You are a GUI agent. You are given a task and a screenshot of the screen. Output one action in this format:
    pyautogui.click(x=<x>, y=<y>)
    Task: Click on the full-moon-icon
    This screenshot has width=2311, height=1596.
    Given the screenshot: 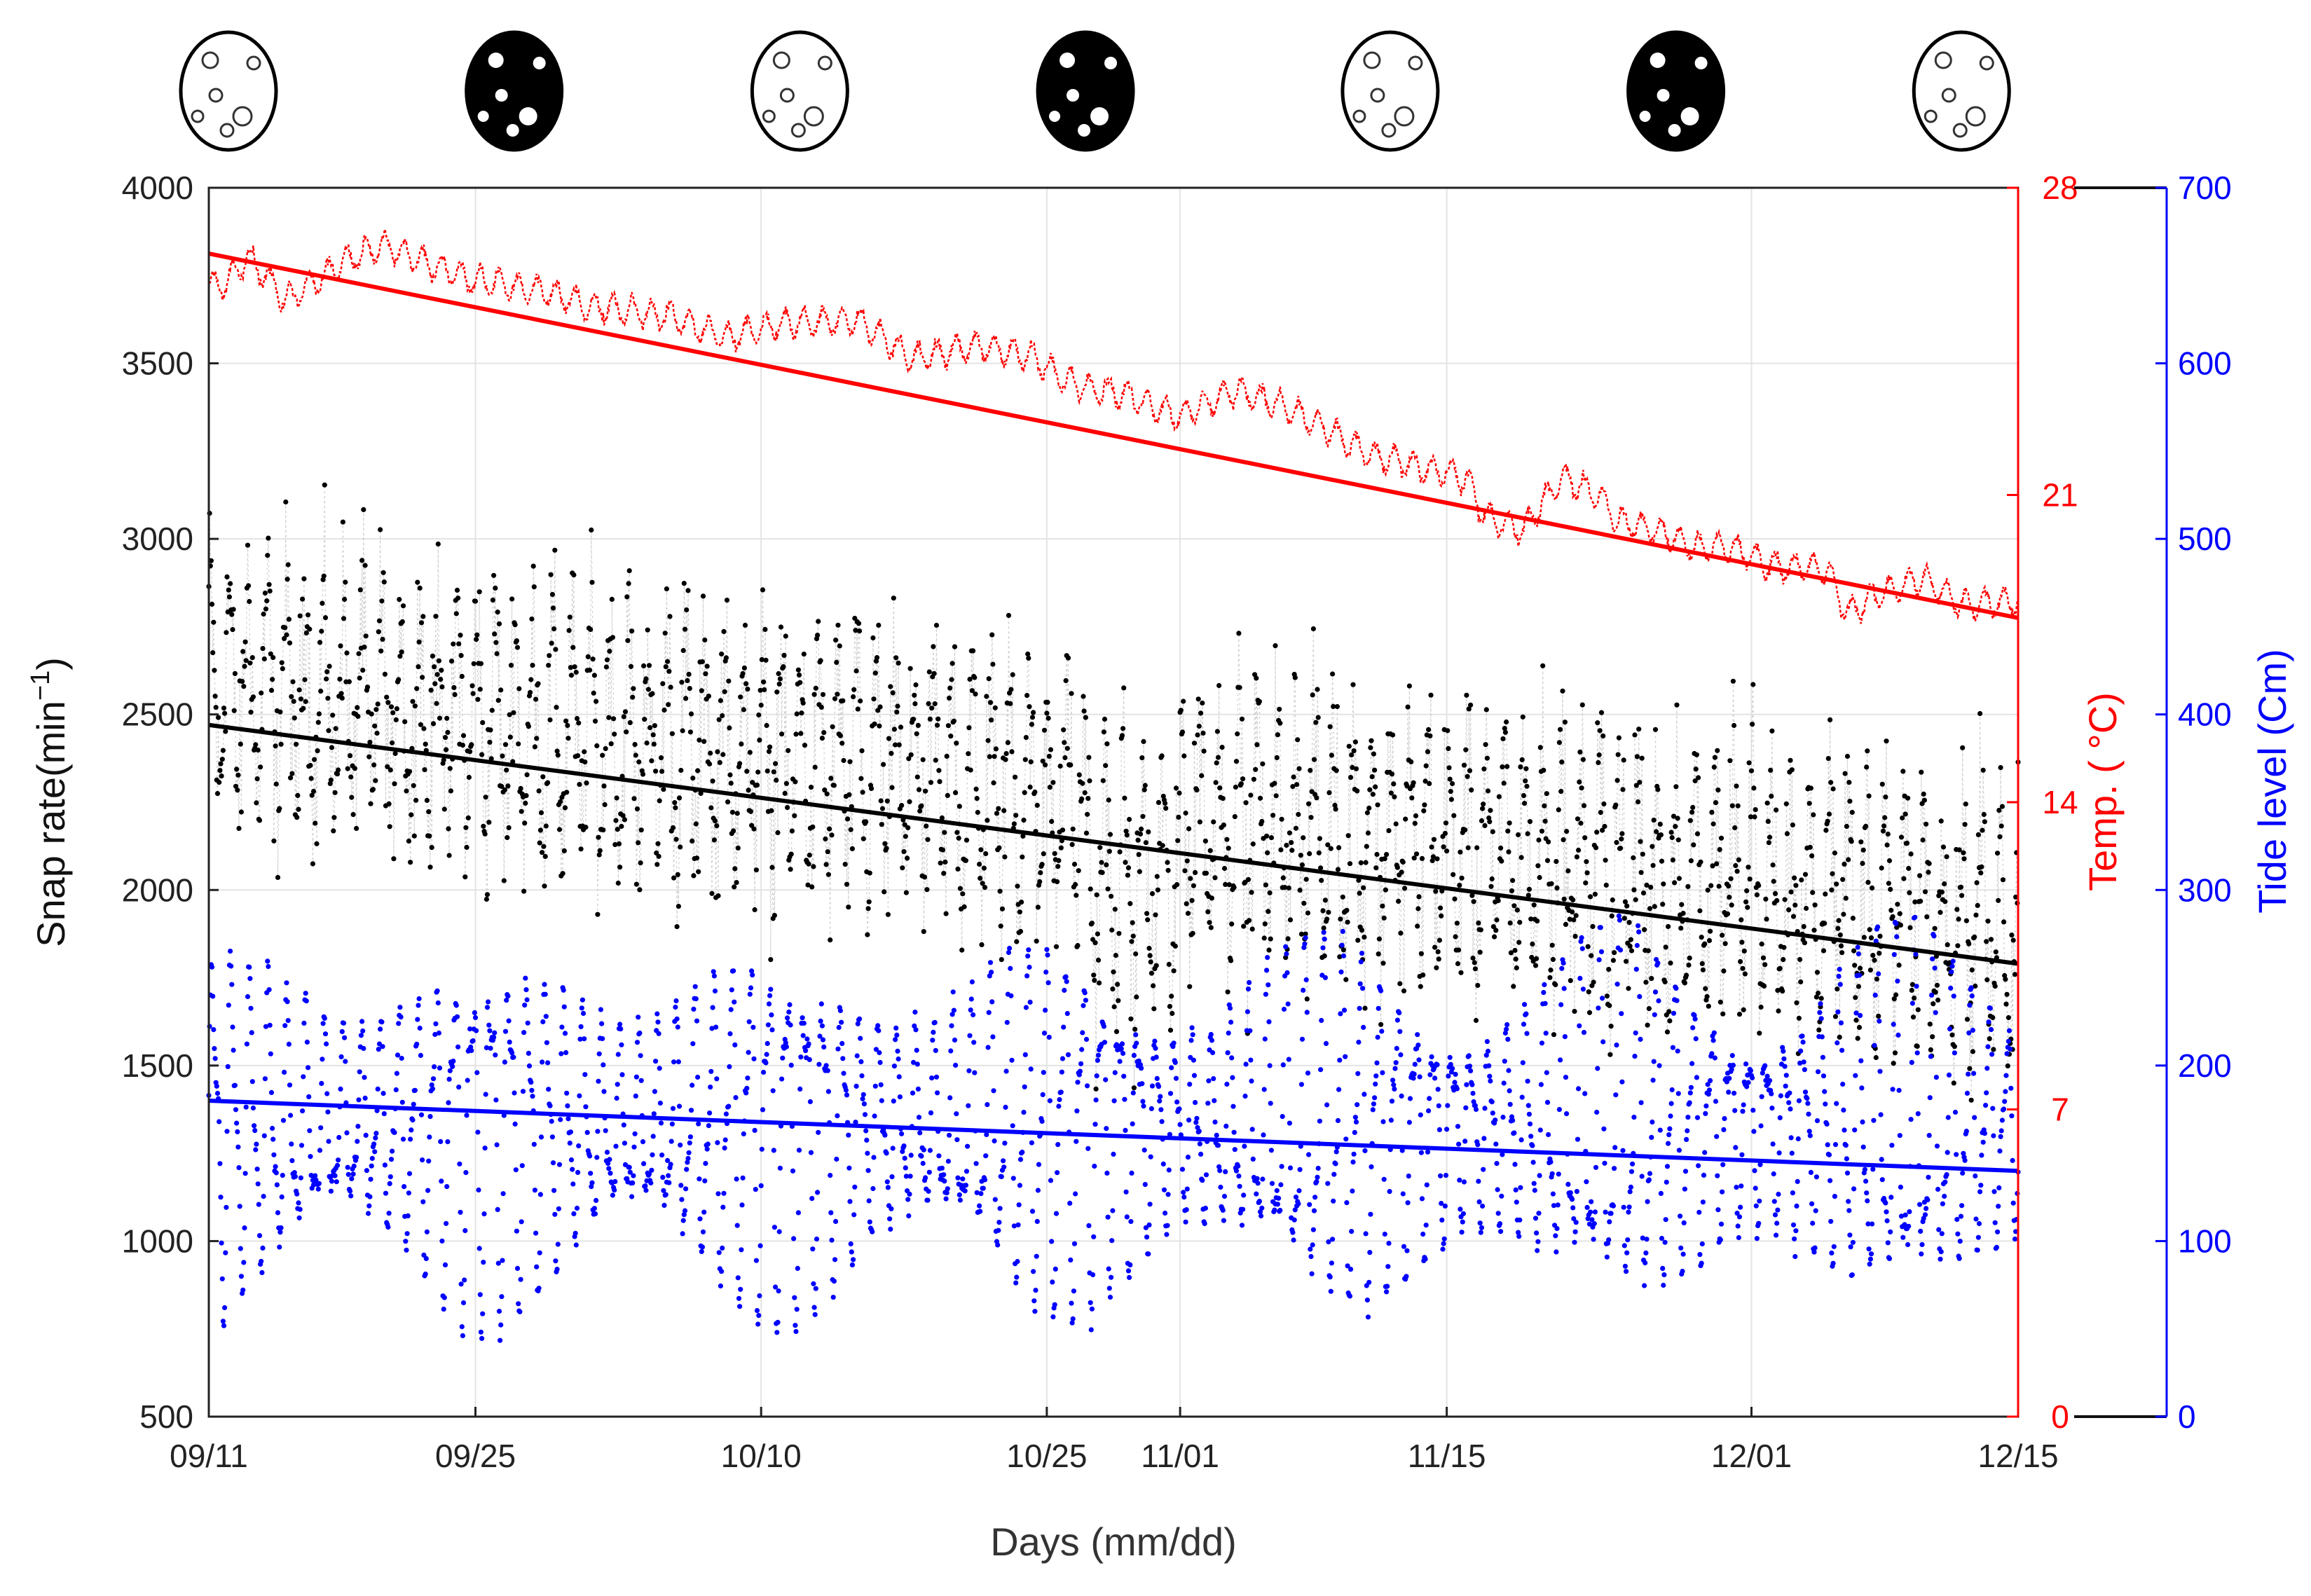 What is the action you would take?
    pyautogui.click(x=1961, y=91)
    